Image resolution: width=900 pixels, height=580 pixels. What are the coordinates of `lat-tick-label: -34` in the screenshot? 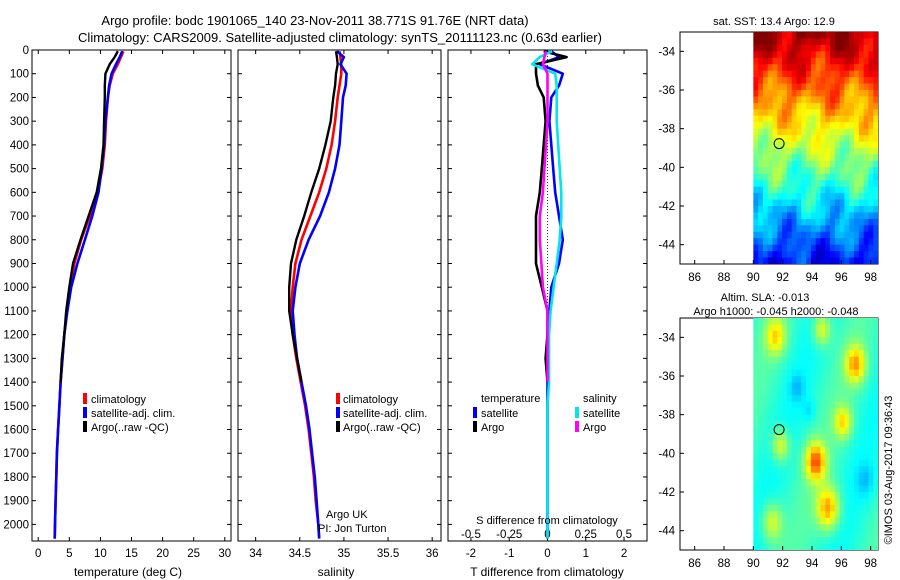 It's located at (666, 52).